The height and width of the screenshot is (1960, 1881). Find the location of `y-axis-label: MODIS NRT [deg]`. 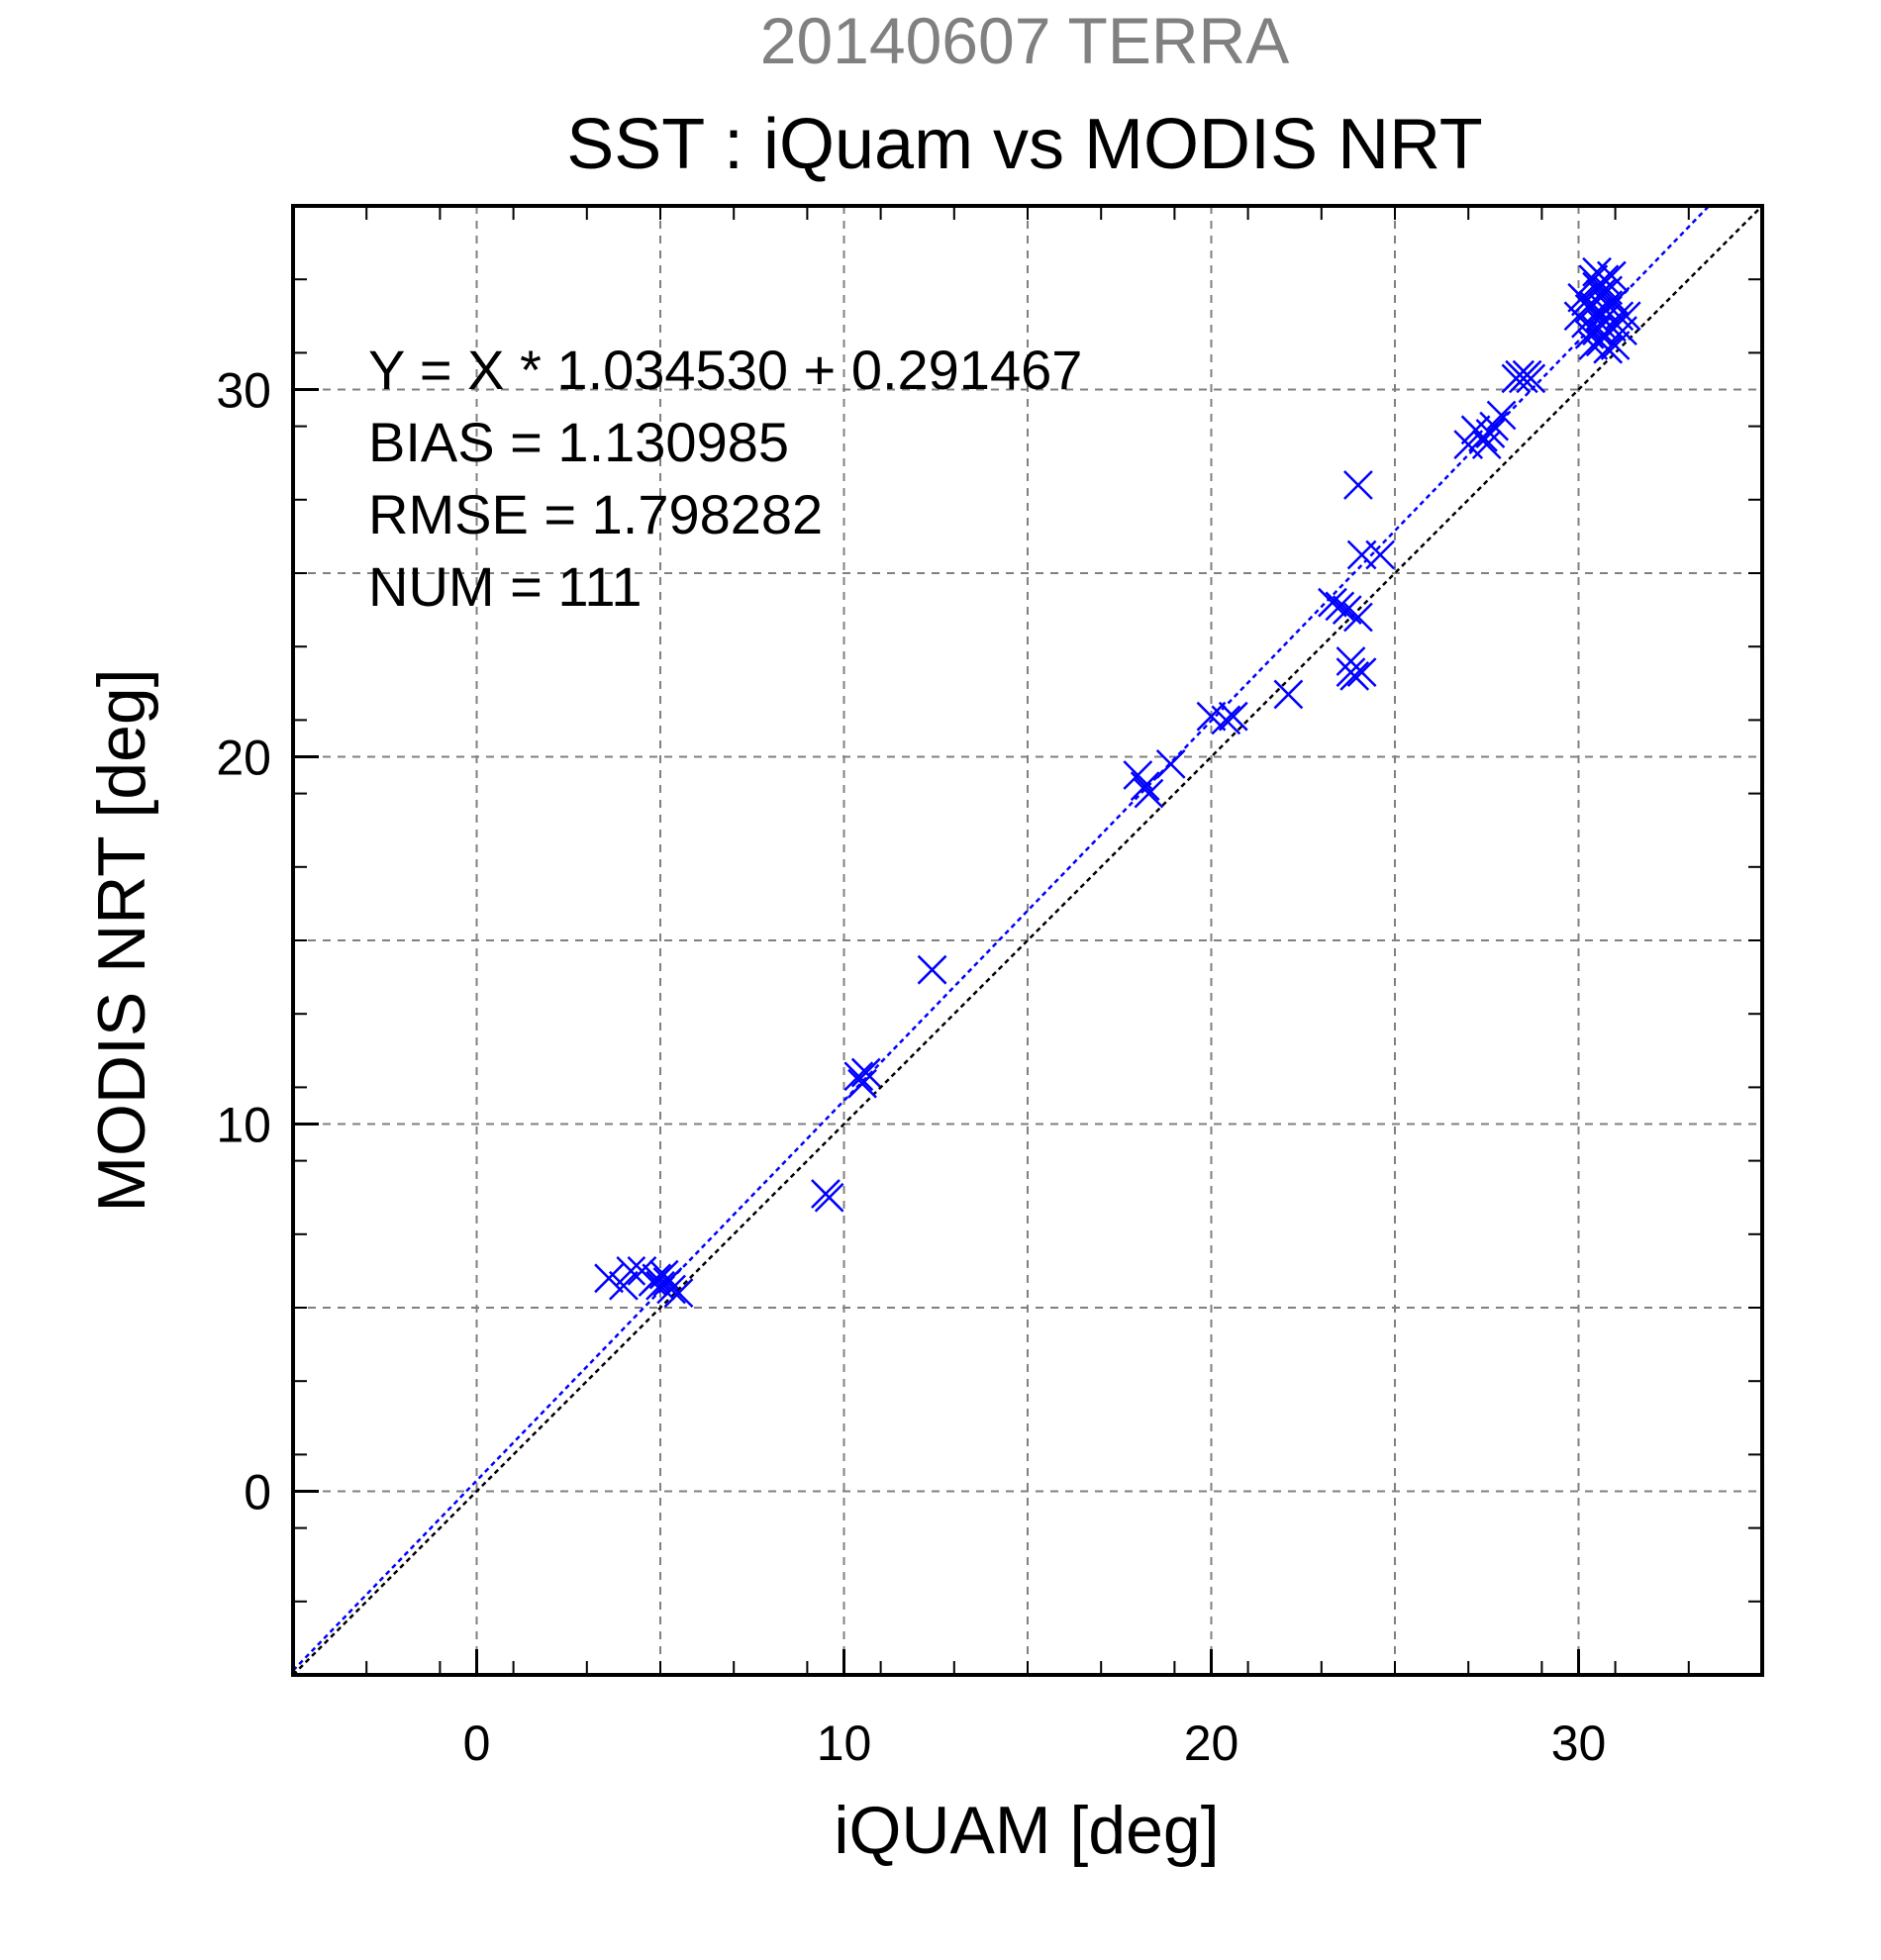

y-axis-label: MODIS NRT [deg] is located at coordinates (121, 940).